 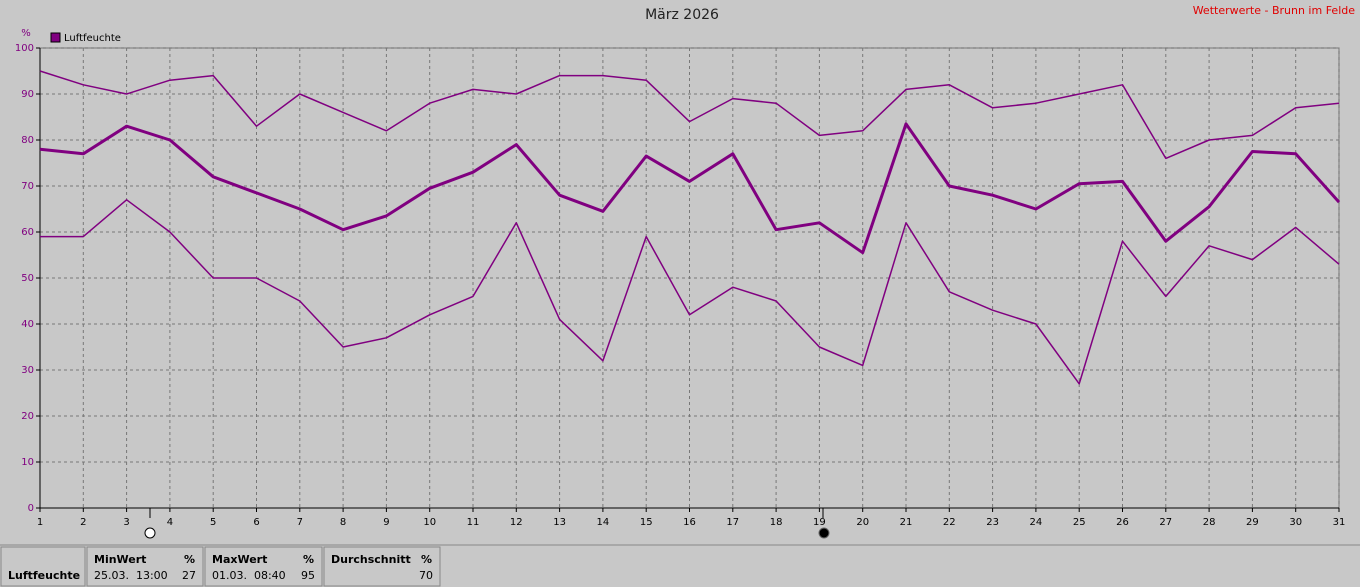 What do you see at coordinates (256, 522) in the screenshot?
I see `x-tick-label: 6` at bounding box center [256, 522].